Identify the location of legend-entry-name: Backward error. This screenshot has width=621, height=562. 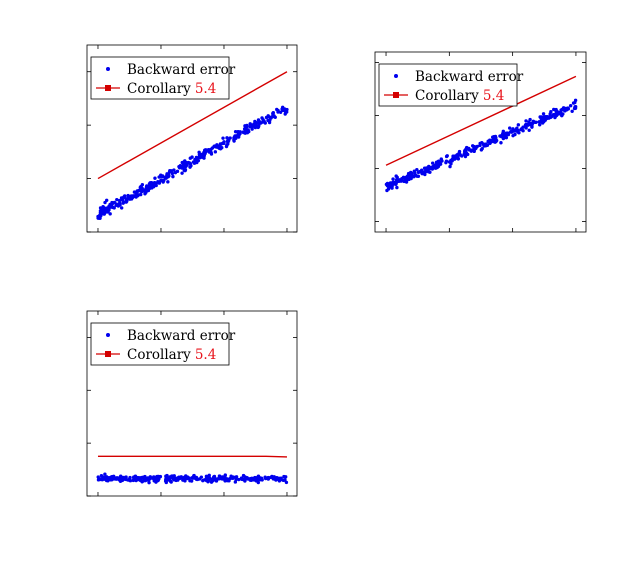
(181, 70).